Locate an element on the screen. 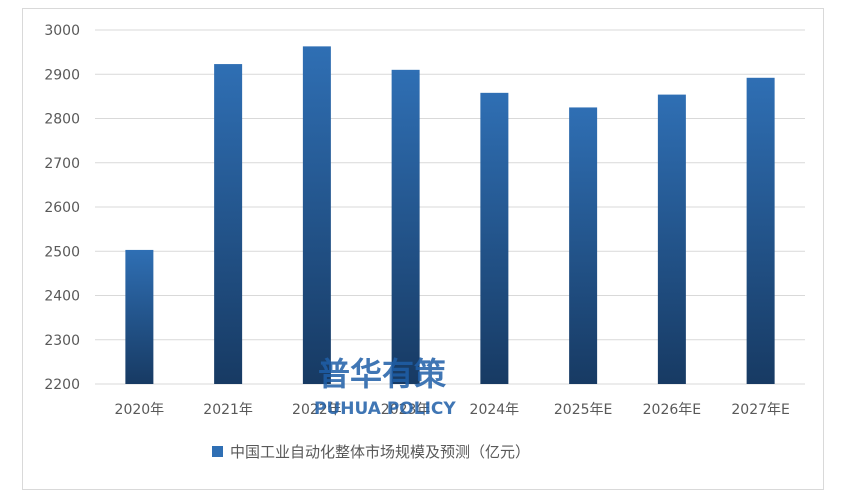  y-tick-label: 2300 is located at coordinates (62, 341).